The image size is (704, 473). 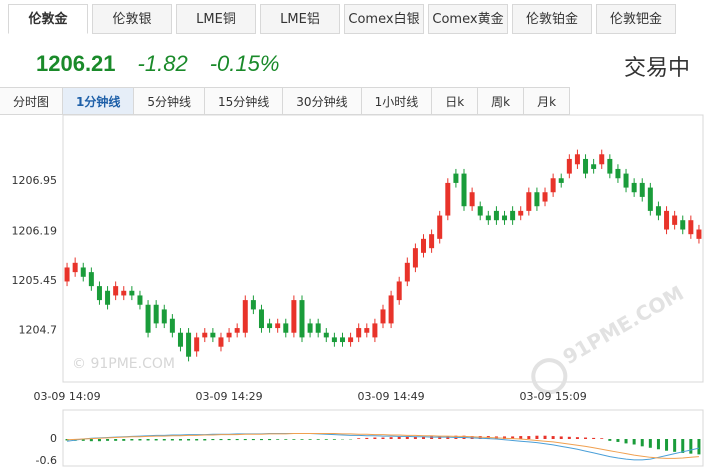 What do you see at coordinates (501, 101) in the screenshot?
I see `ptab: 周k` at bounding box center [501, 101].